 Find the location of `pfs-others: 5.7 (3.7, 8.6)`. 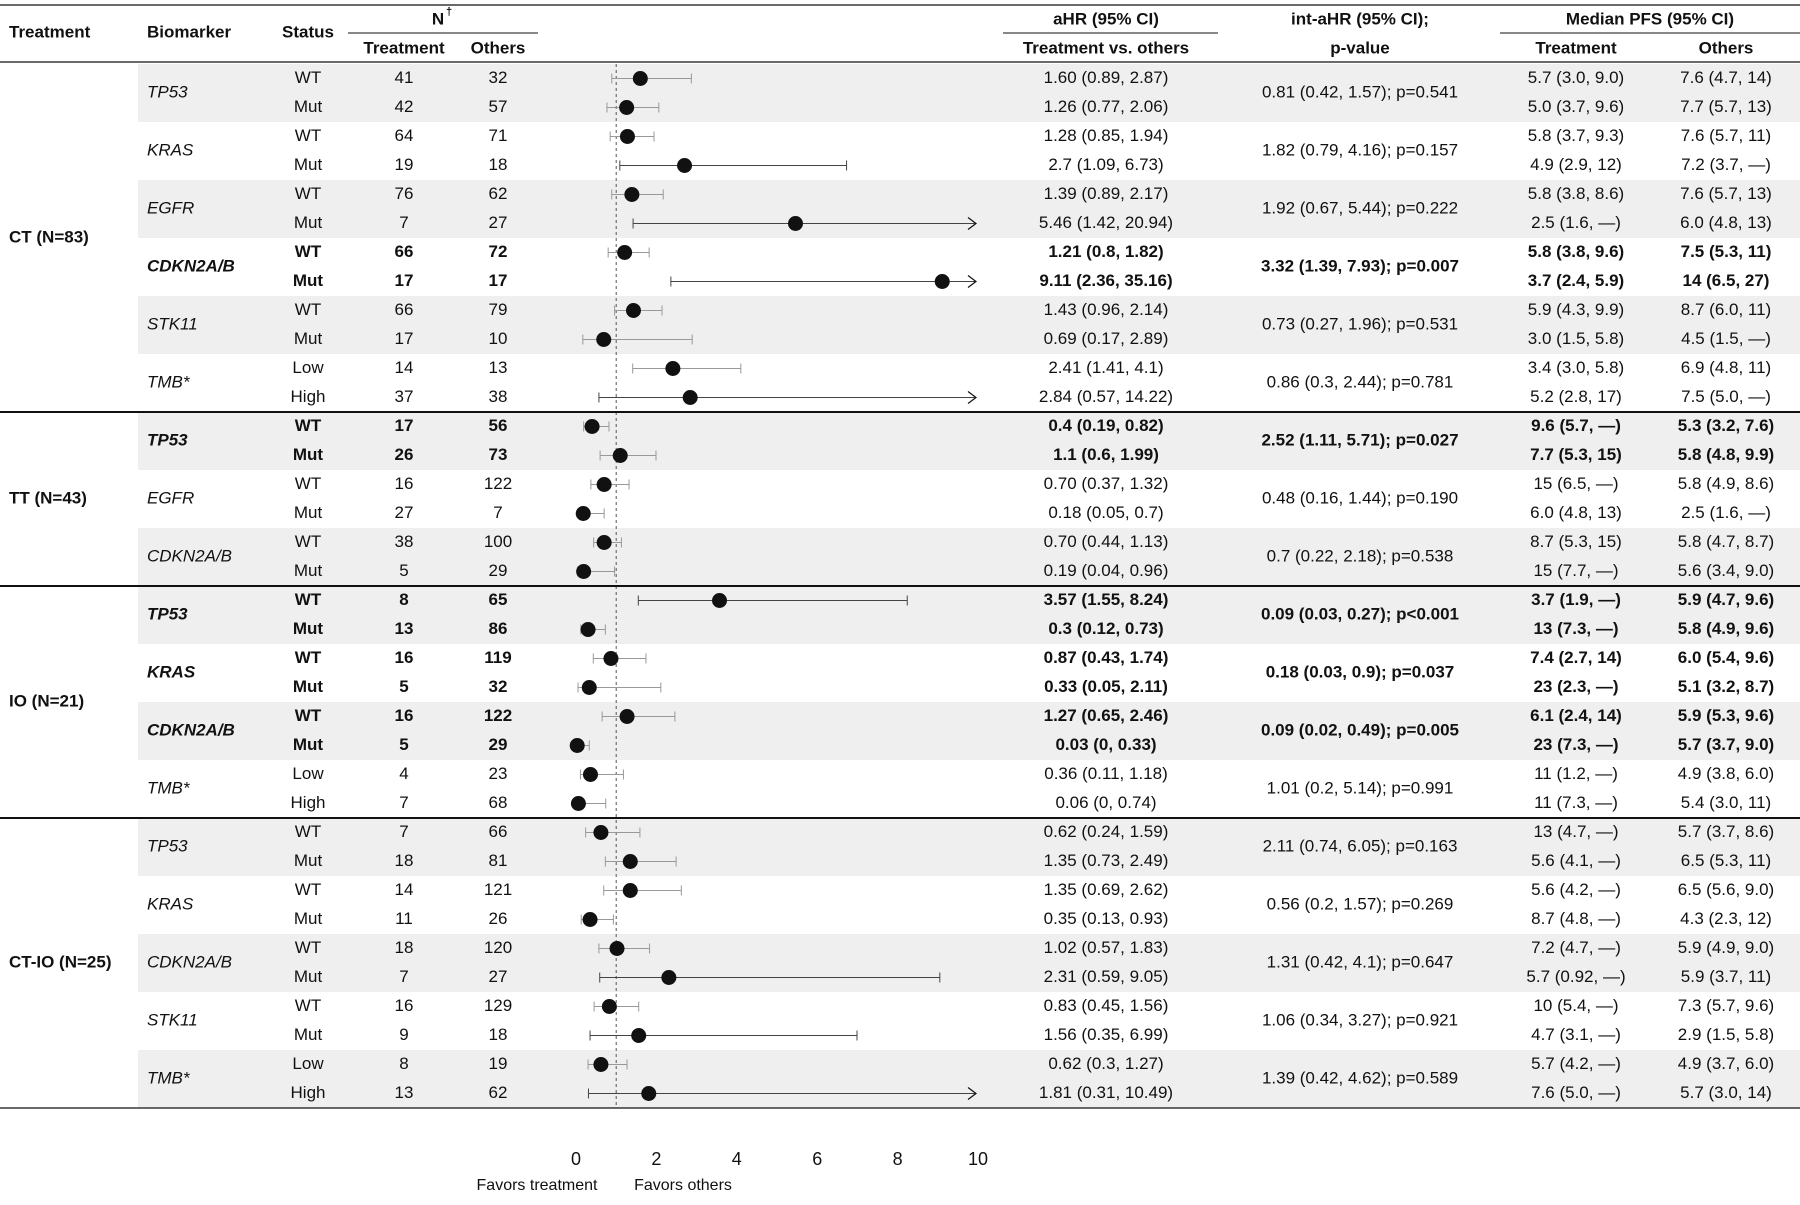

pfs-others: 5.7 (3.7, 8.6) is located at coordinates (1726, 831).